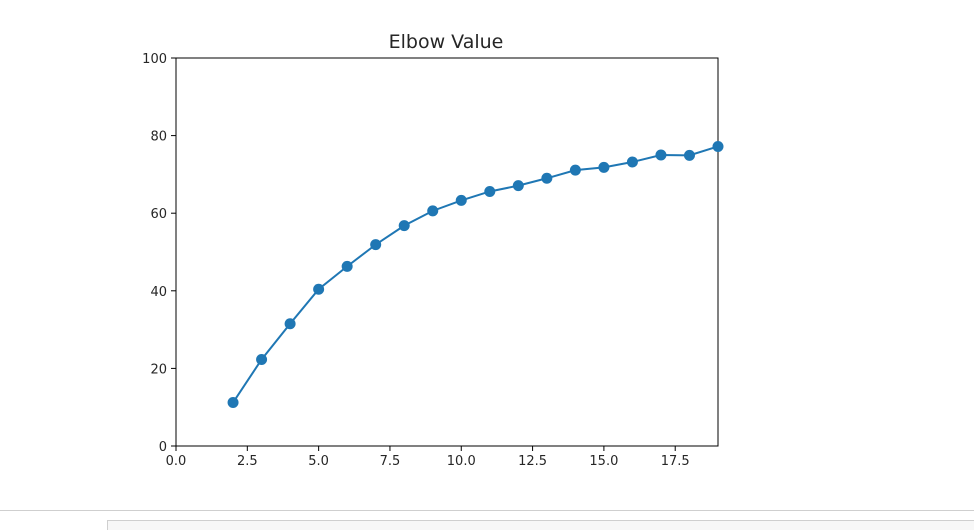 The image size is (974, 530). Describe the element at coordinates (154, 59) in the screenshot. I see `y-tick-label: 100` at that location.